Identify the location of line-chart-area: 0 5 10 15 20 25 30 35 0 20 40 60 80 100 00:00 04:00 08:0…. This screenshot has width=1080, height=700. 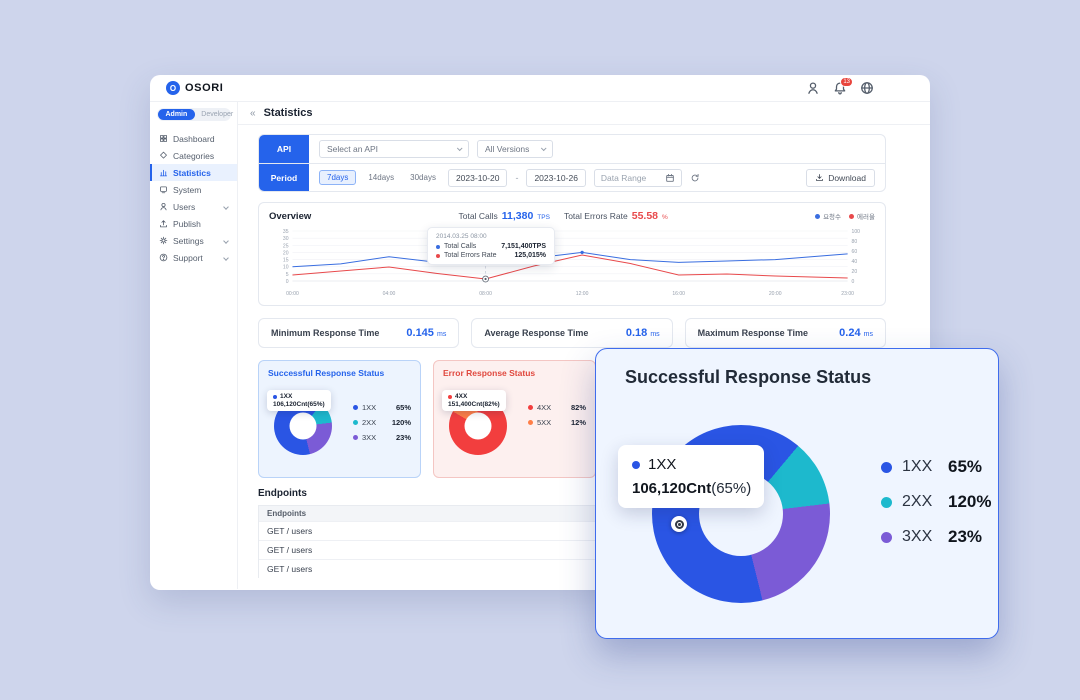
(572, 264).